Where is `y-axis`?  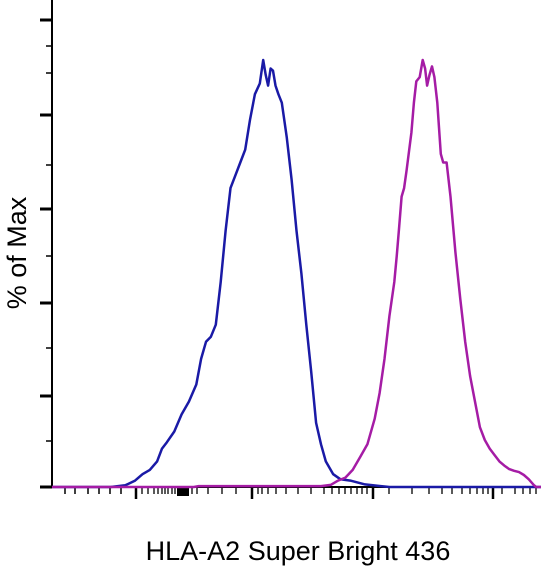 y-axis is located at coordinates (46, 244).